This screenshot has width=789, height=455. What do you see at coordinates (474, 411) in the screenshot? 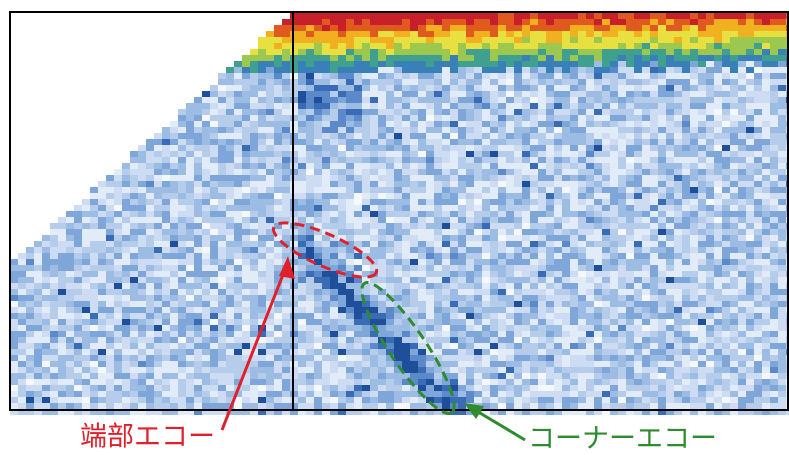
I see `corner-echo-arrowhead` at bounding box center [474, 411].